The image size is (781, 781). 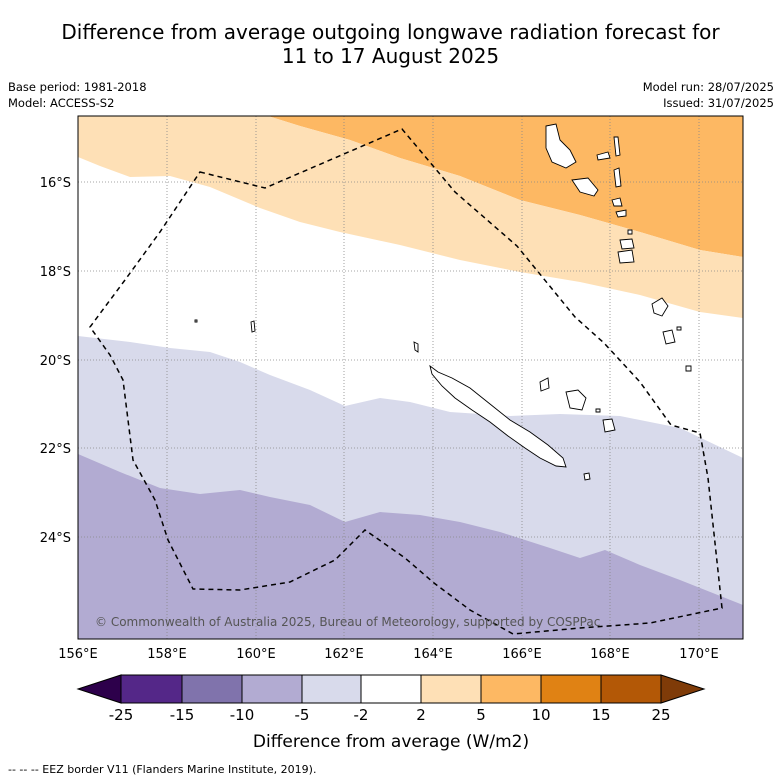 What do you see at coordinates (699, 654) in the screenshot?
I see `lon-tick-label: 170°E` at bounding box center [699, 654].